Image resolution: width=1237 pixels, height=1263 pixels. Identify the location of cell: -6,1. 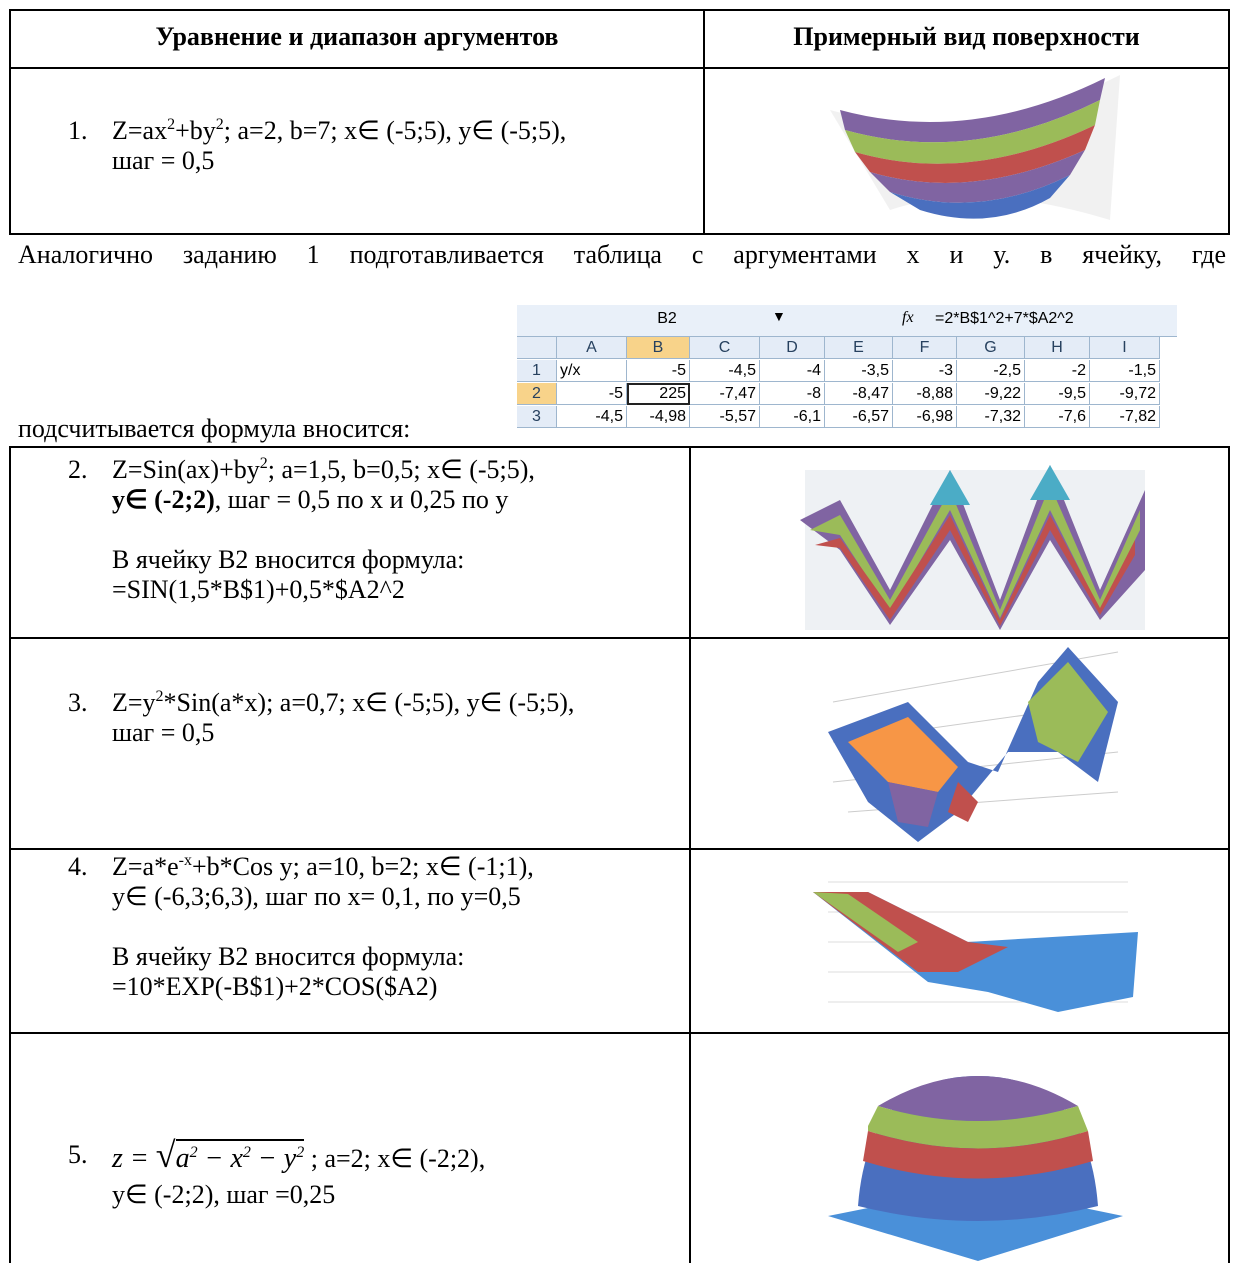
(792, 417).